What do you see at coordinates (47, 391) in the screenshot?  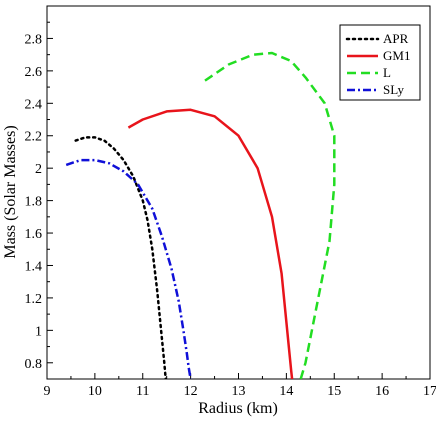 I see `x-tick-label: 9` at bounding box center [47, 391].